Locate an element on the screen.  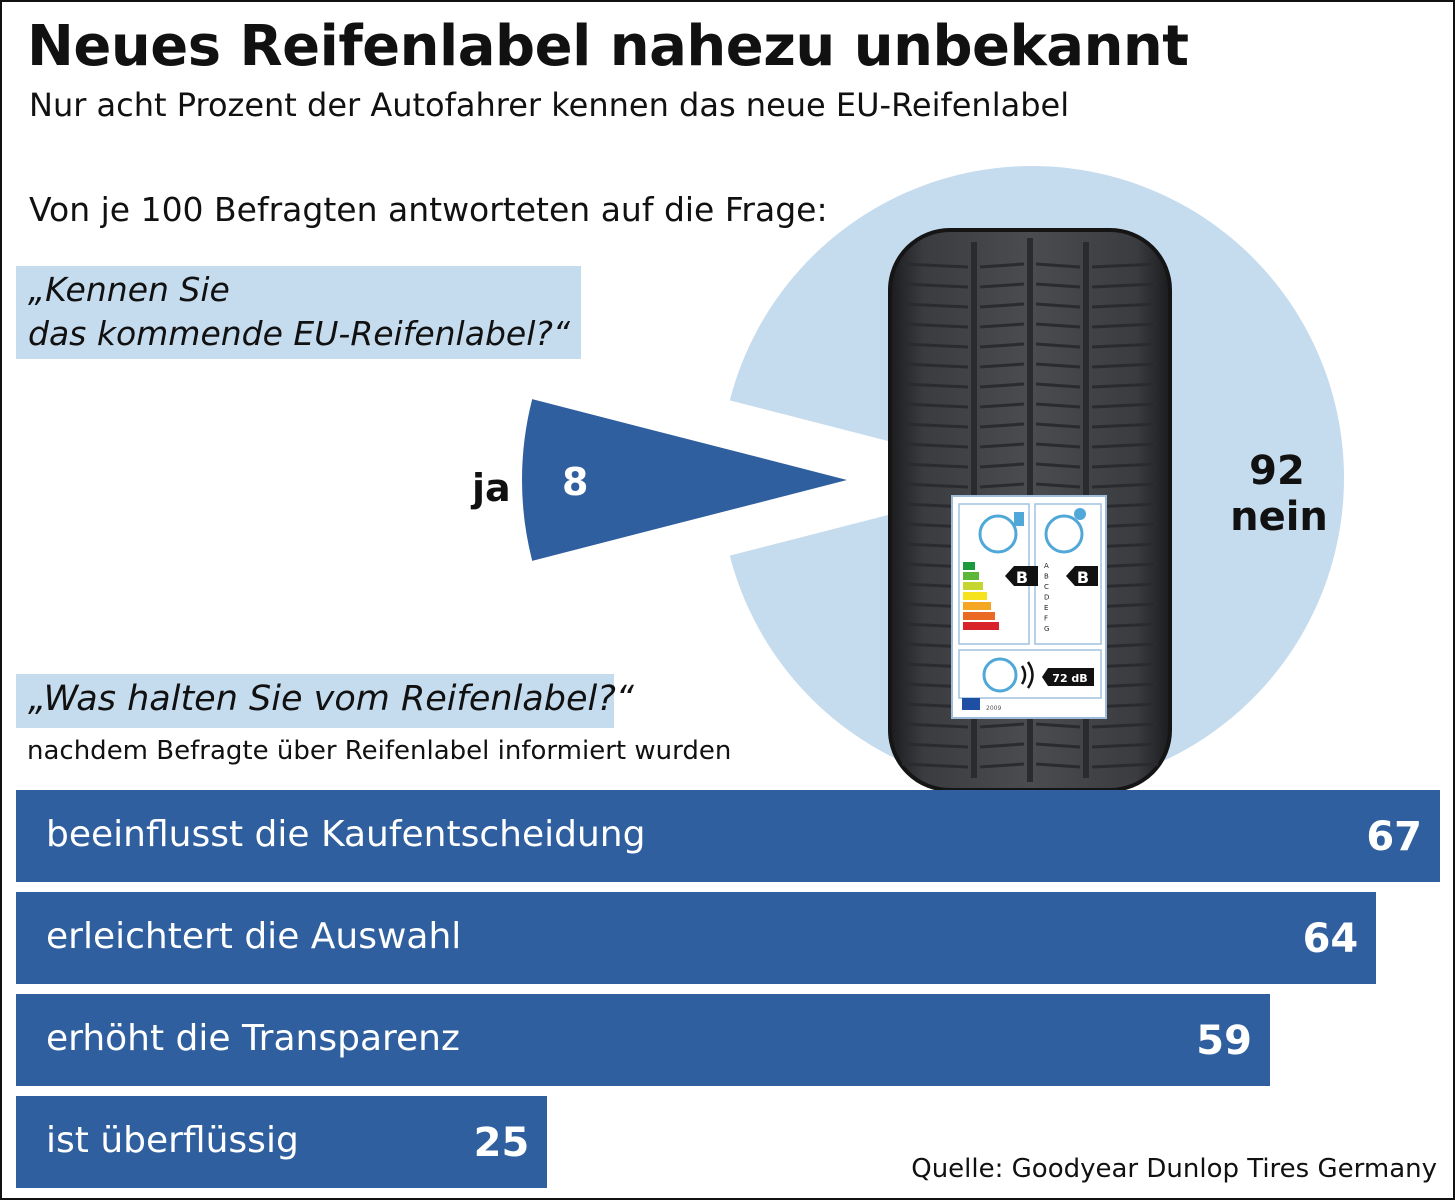
question-1-line-2: das kommende EU-Reifenlabel?“ is located at coordinates (299, 333).